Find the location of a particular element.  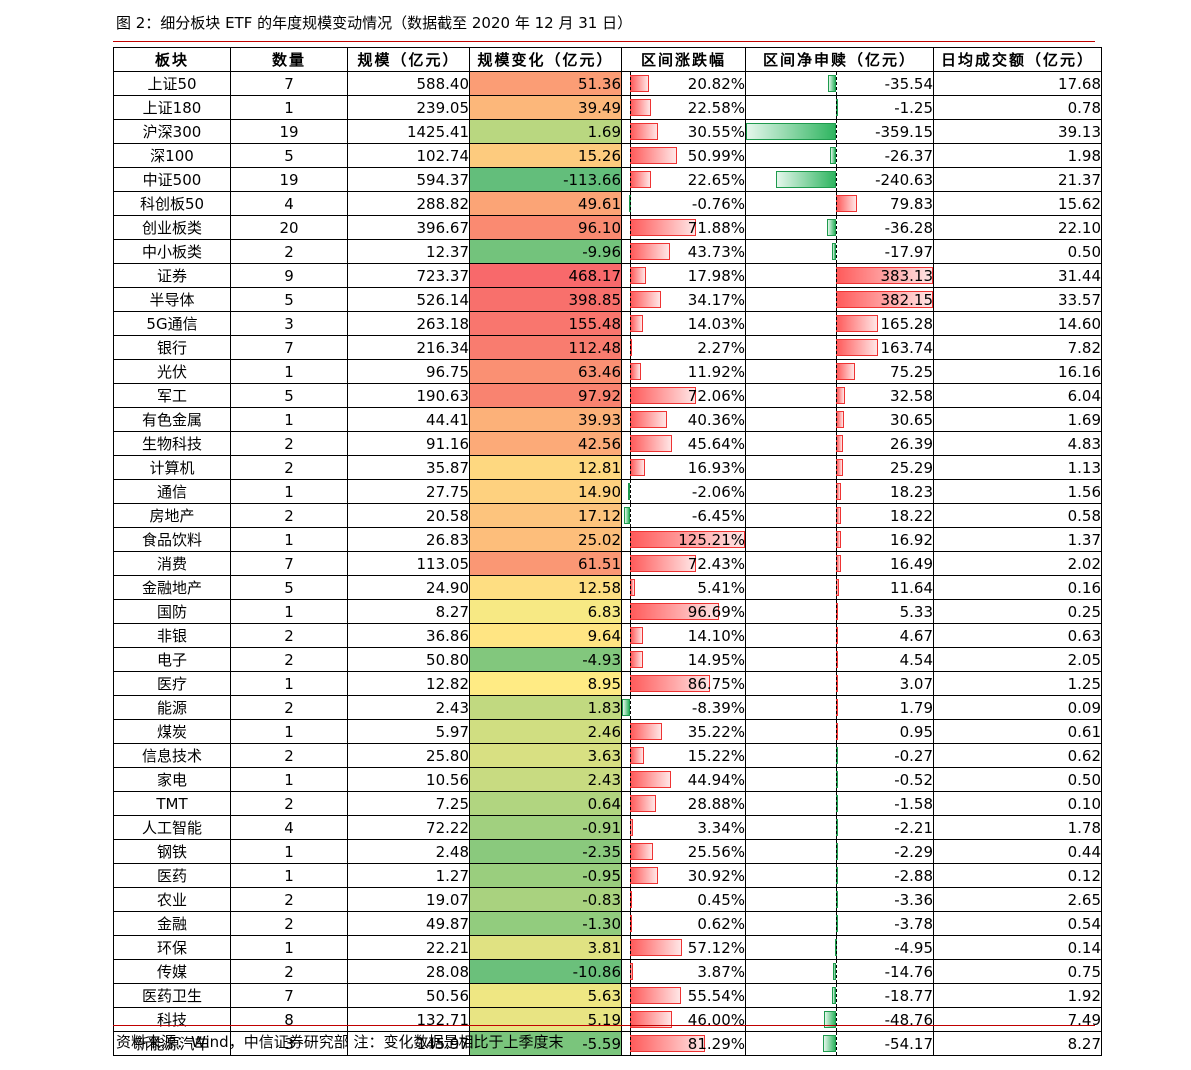

row-return: 22.65% is located at coordinates (683, 179).